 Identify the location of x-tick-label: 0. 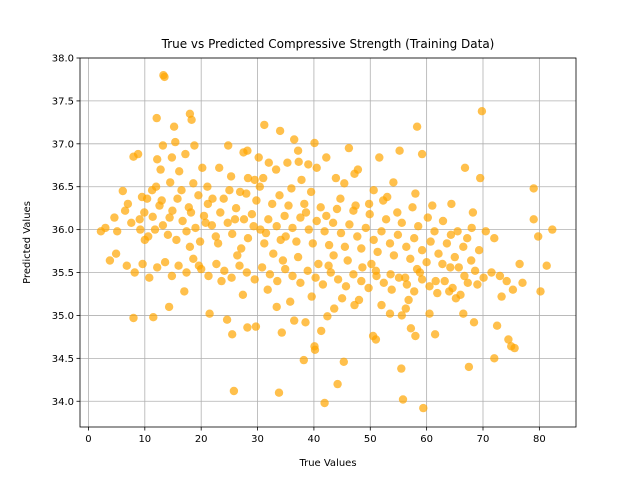
(88, 439).